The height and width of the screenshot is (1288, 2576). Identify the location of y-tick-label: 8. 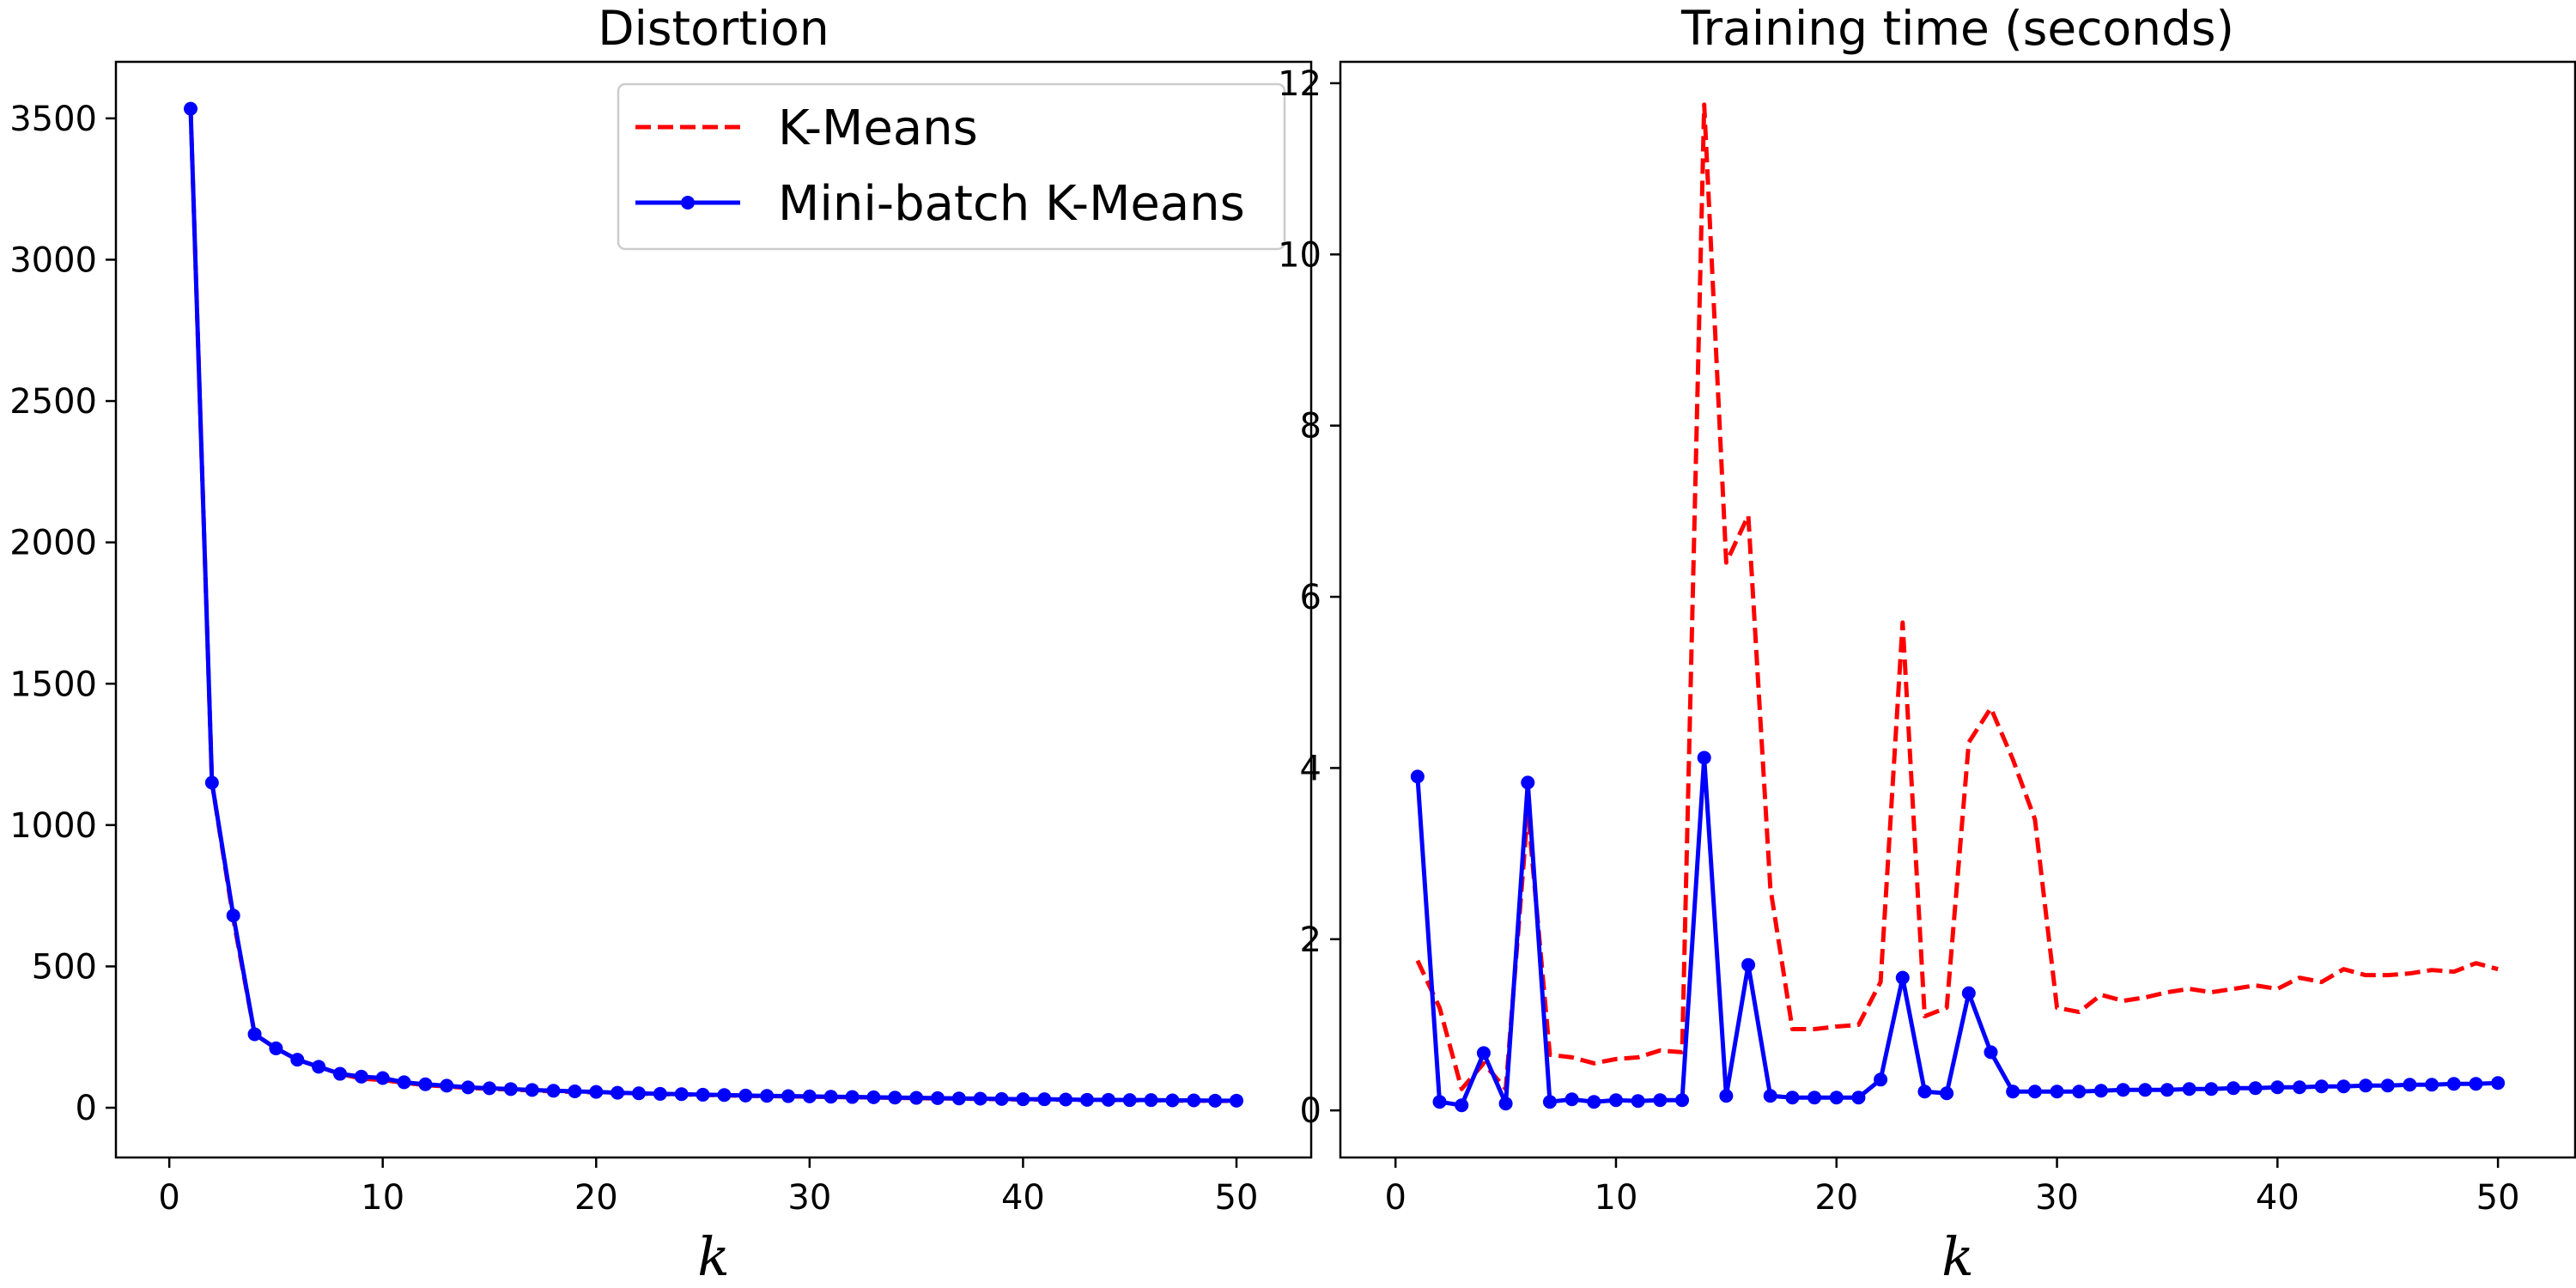
(1310, 427).